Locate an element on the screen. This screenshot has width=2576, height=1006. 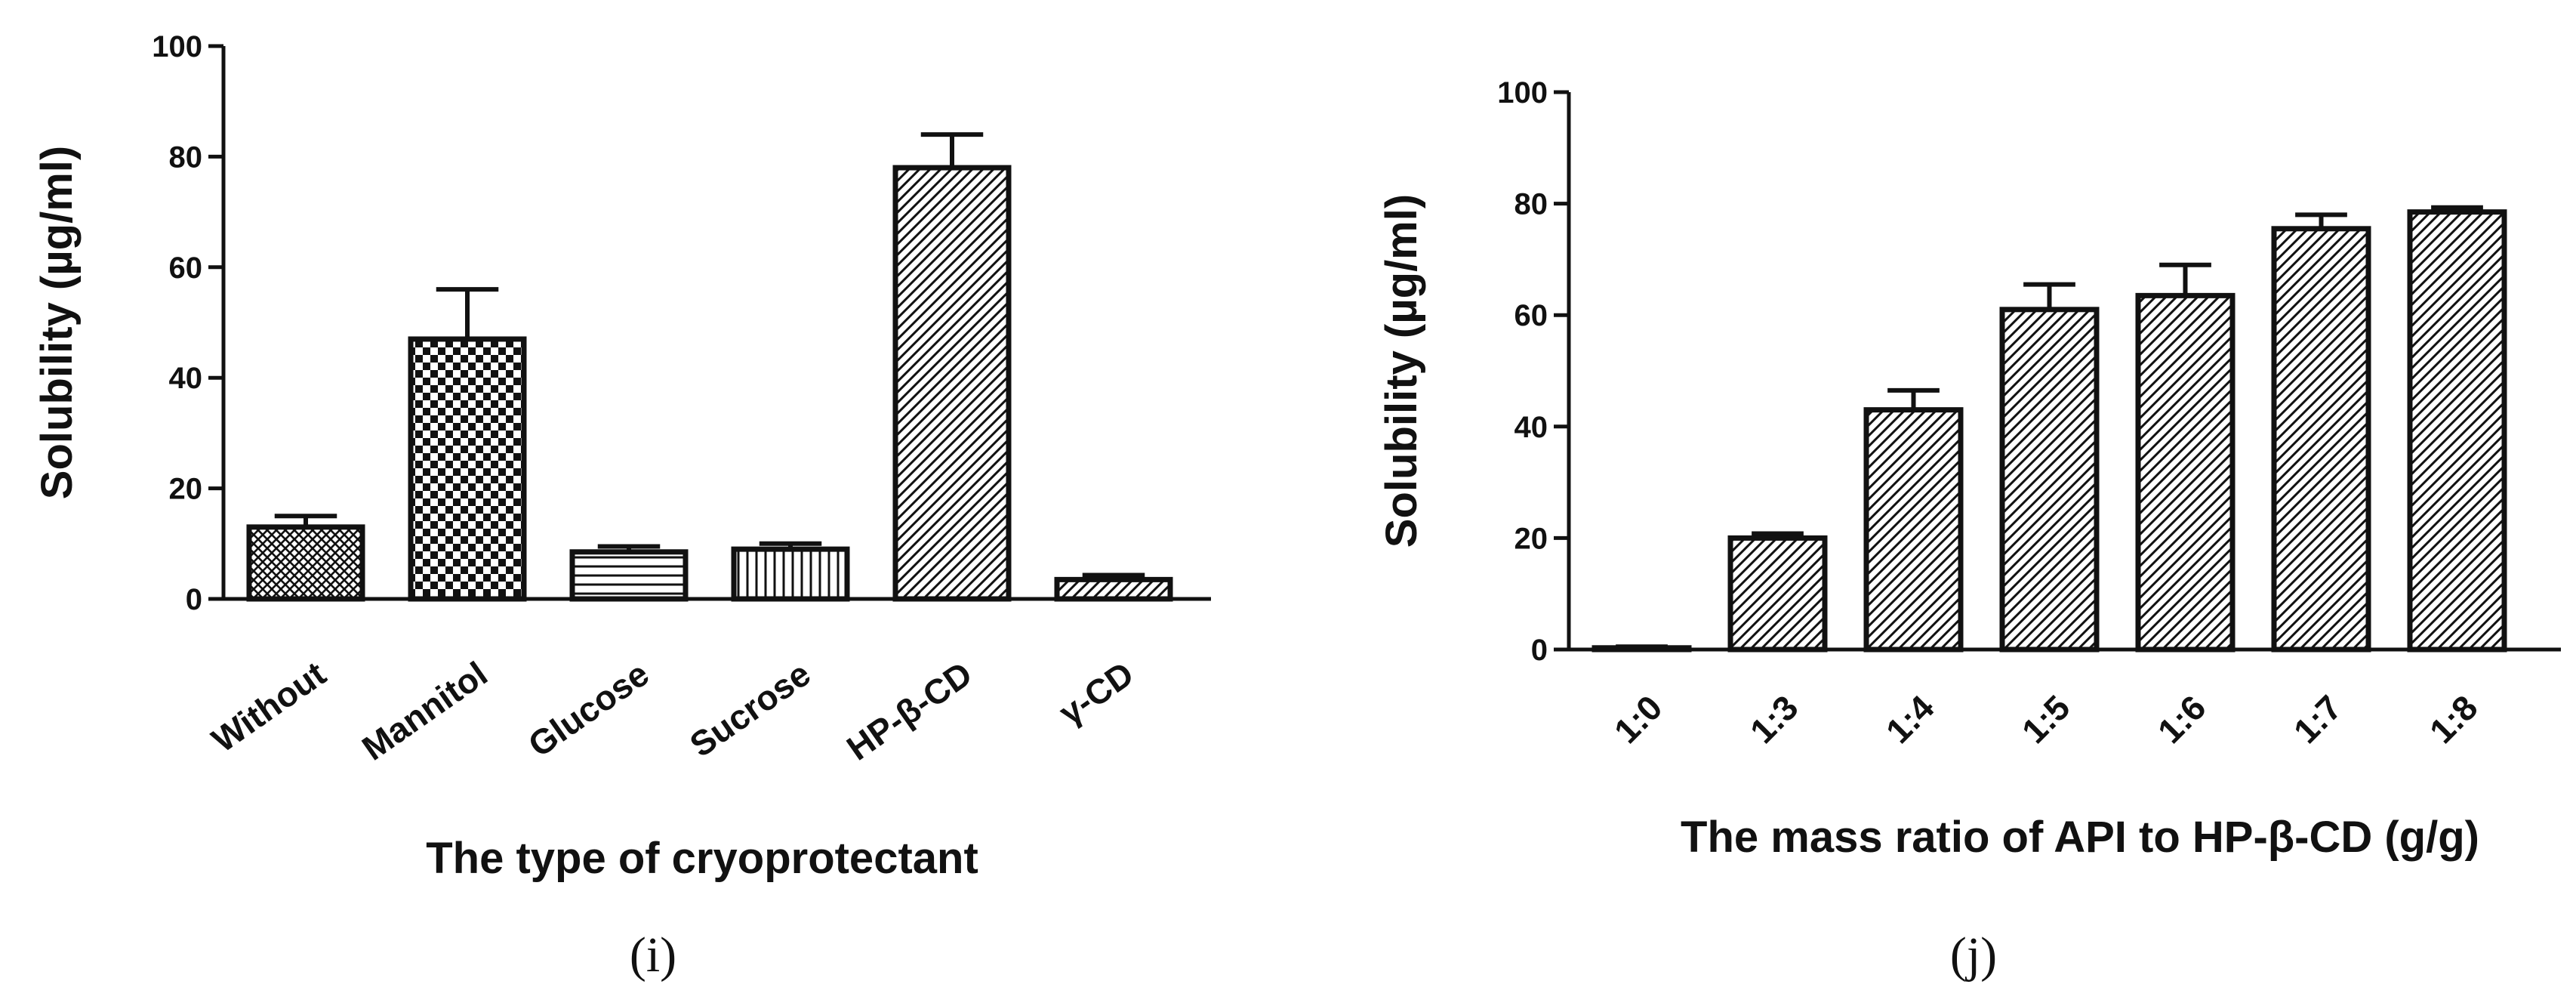
x-axis-title-i: The type of cryoprotectant is located at coordinates (702, 858).